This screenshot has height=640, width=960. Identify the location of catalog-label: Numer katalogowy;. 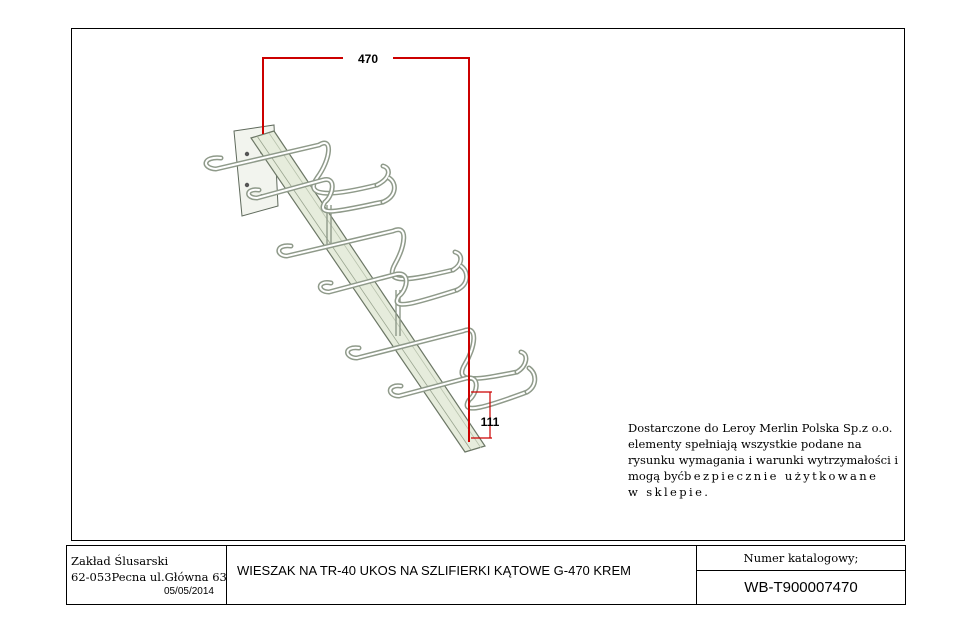
(801, 558).